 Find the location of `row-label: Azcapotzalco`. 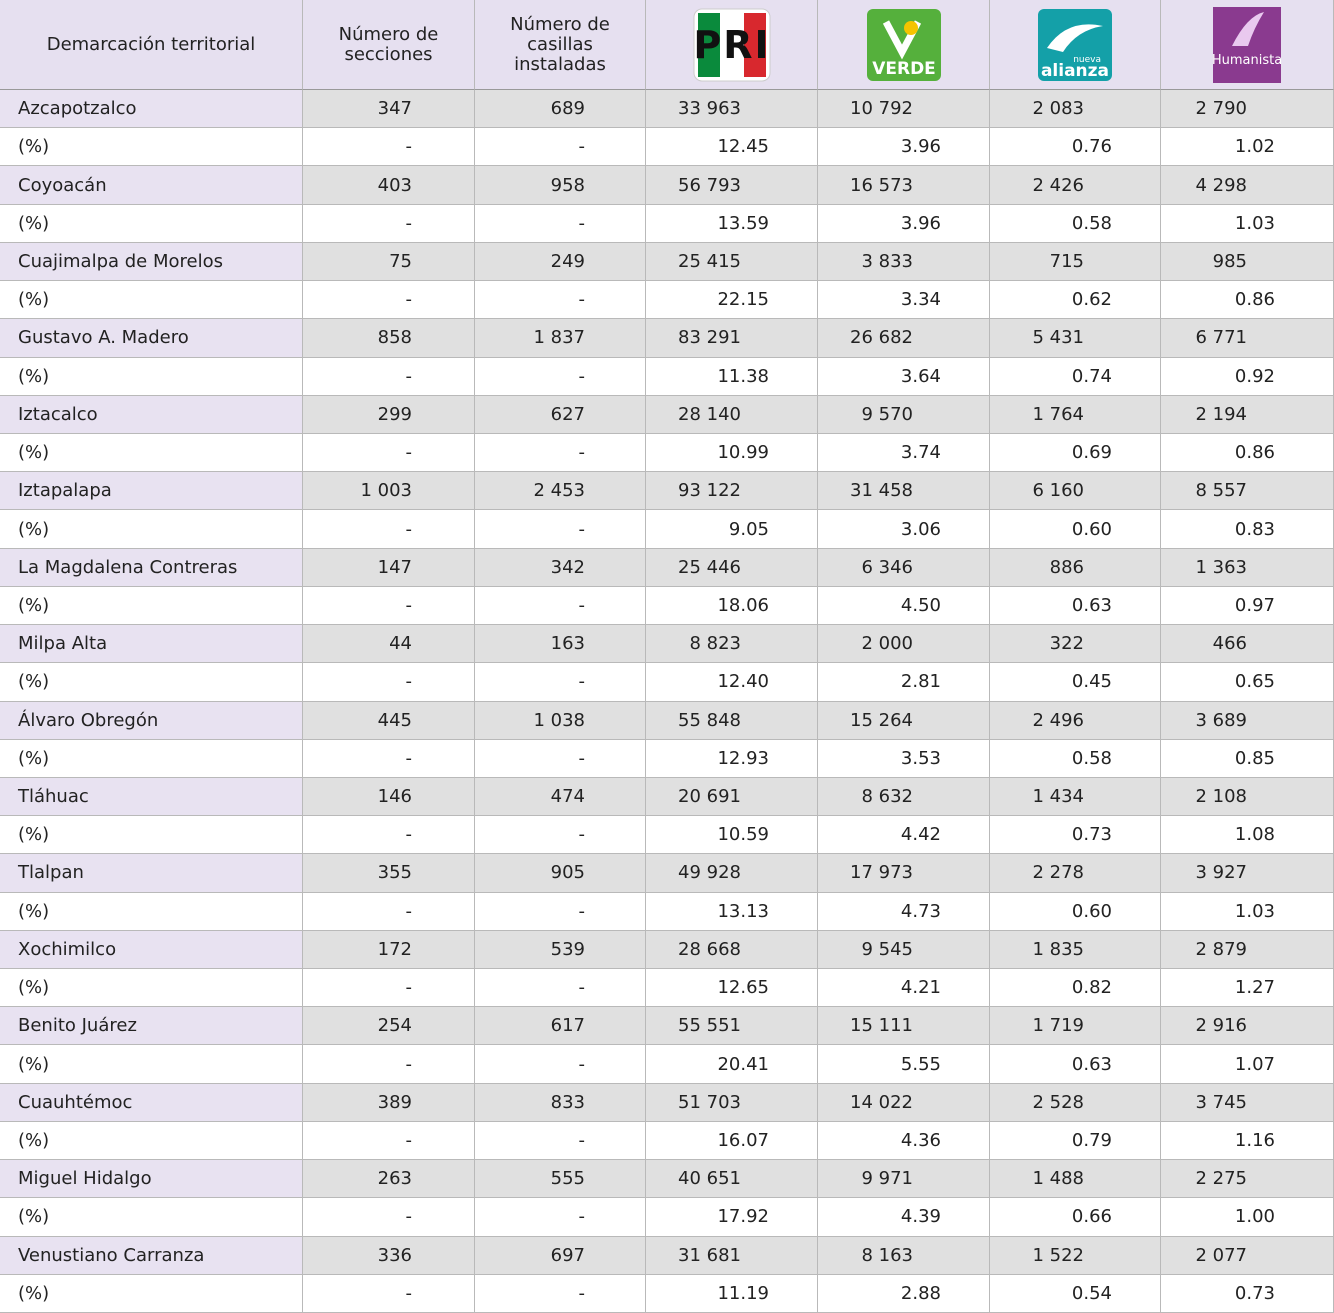

row-label: Azcapotzalco is located at coordinates (151, 109).